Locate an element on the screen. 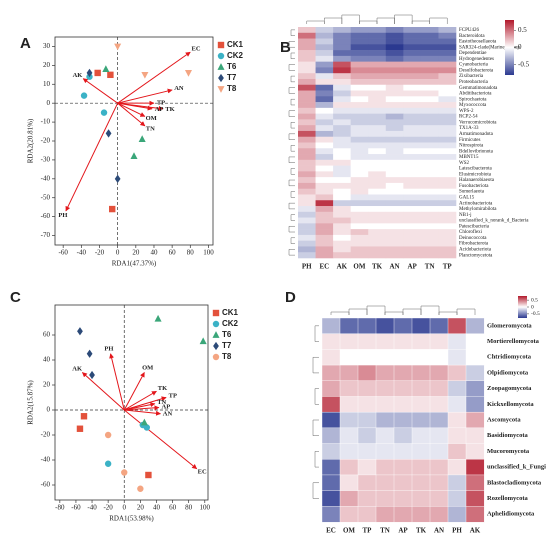 This screenshot has height=545, width=550. row-label: Fusobacteriota is located at coordinates (474, 186).